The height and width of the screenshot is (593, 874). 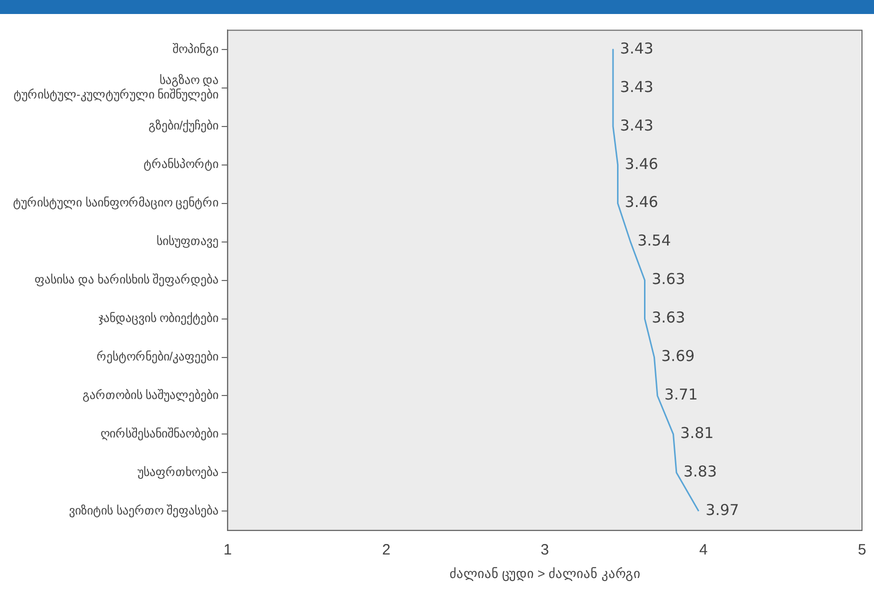 I want to click on y-tick-label: ღირსშესანიშნაობები, so click(x=159, y=433).